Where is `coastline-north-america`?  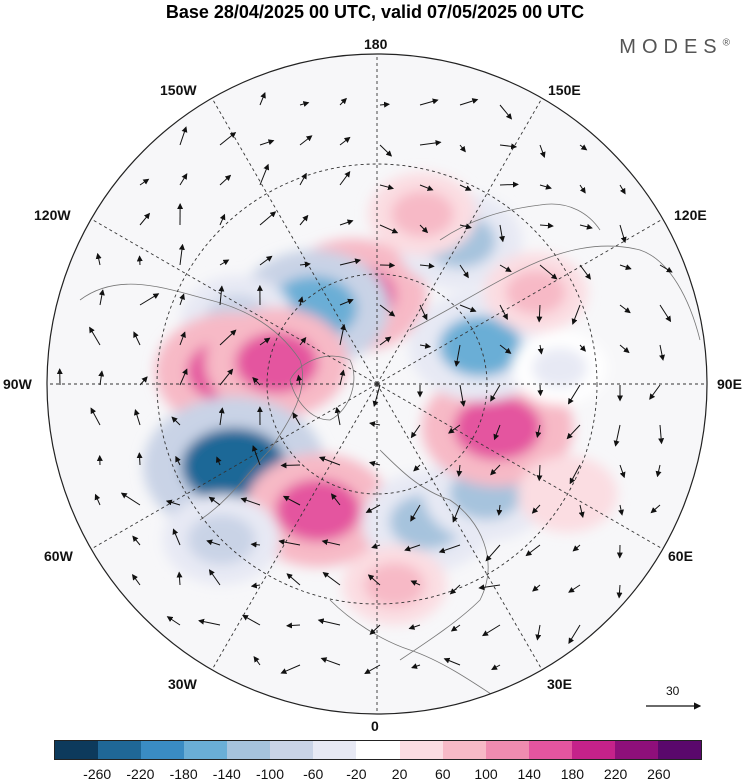
coastline-north-america is located at coordinates (191, 402).